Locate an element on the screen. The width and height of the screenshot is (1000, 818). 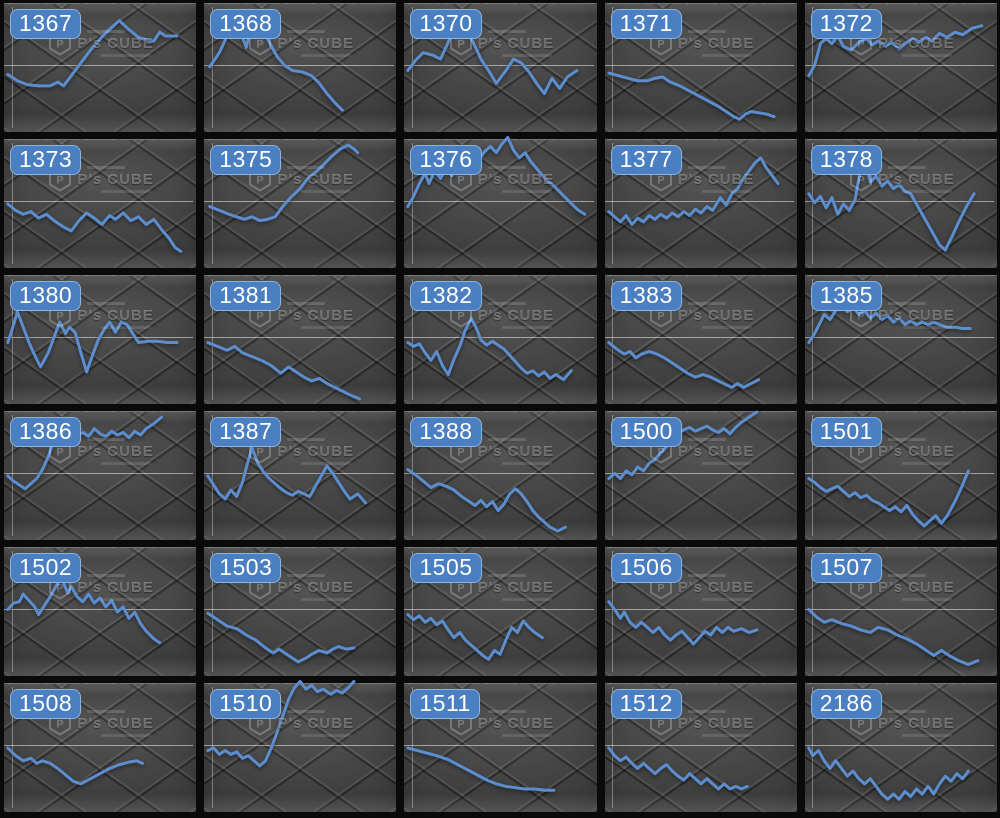
machine-cell-1368: P P's CUBE 1368 is located at coordinates (300, 67).